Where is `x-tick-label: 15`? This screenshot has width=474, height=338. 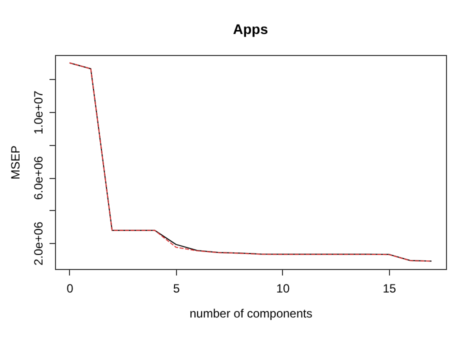
x-tick-label: 15 is located at coordinates (389, 289).